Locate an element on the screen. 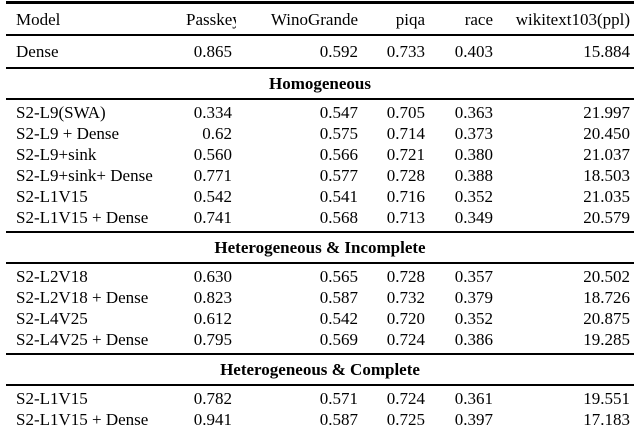  metric-value-cell: 0.716 is located at coordinates (405, 196).